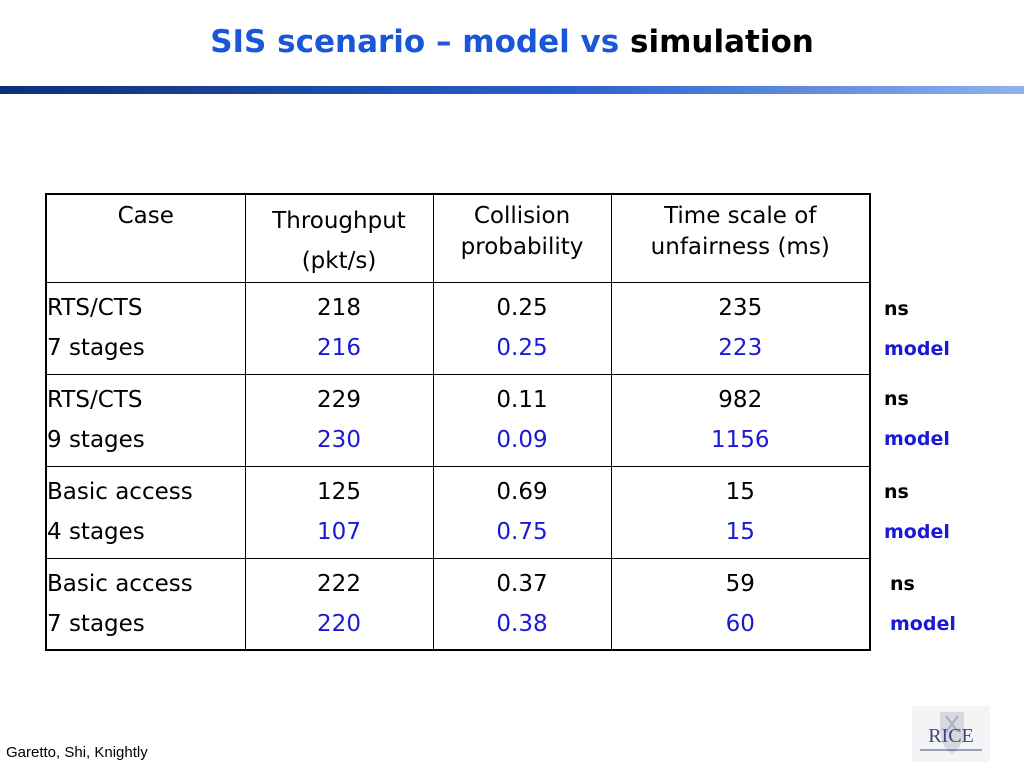 This screenshot has width=1024, height=768. What do you see at coordinates (145, 328) in the screenshot?
I see `case-cell: RTS/CTS 7 stages` at bounding box center [145, 328].